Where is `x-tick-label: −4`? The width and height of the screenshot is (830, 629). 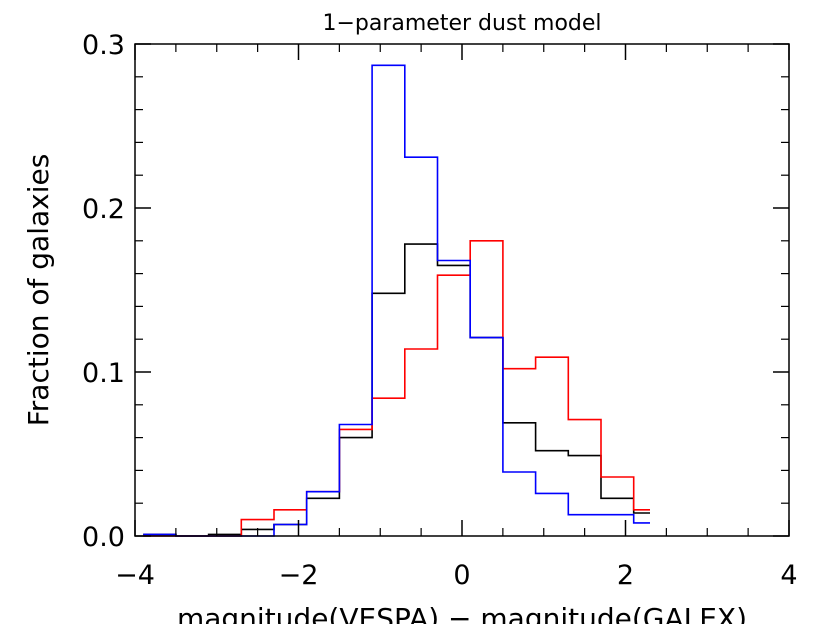
x-tick-label: −4 is located at coordinates (135, 575).